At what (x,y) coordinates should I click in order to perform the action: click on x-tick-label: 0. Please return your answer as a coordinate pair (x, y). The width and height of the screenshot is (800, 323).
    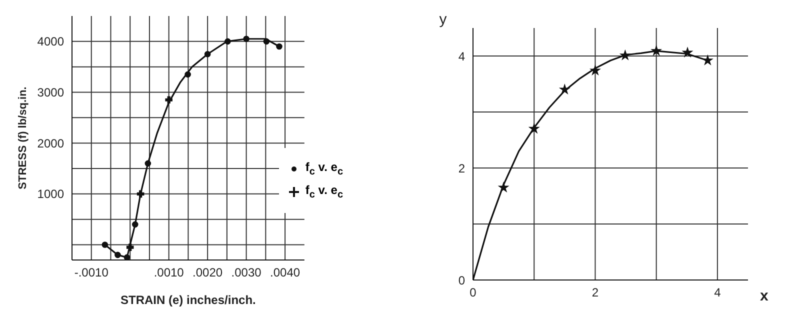
    Looking at the image, I should click on (473, 293).